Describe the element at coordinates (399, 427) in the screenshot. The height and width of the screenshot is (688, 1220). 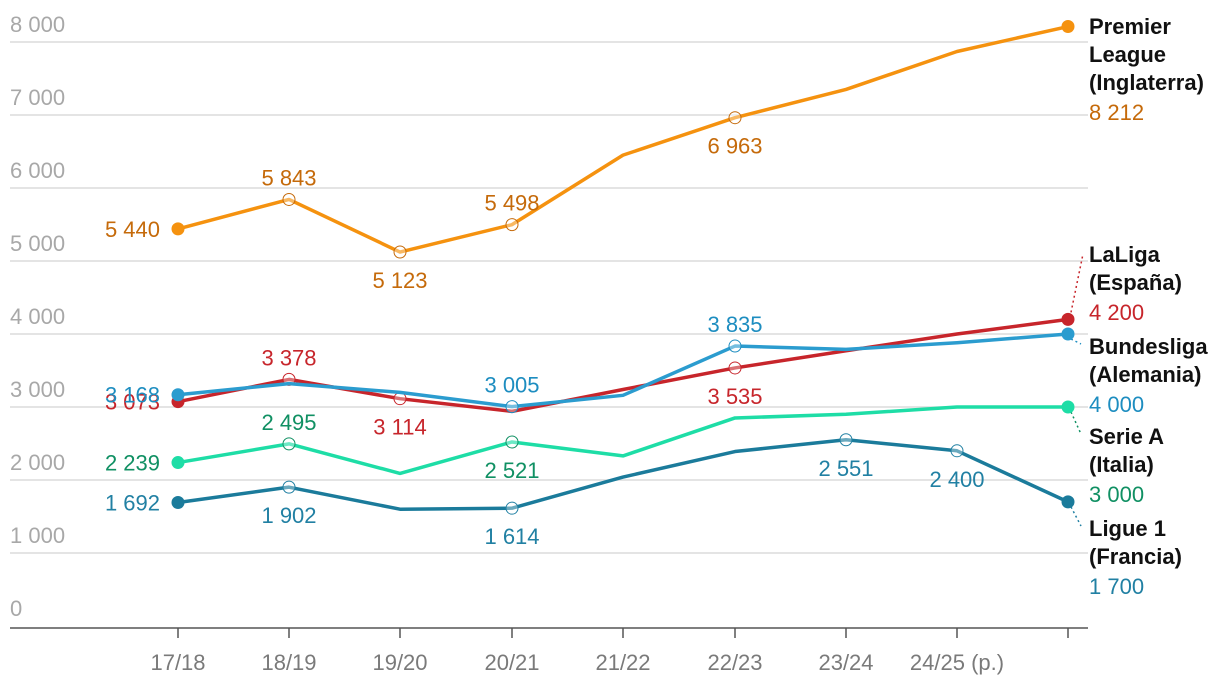
I see `data-label: 3 114` at that location.